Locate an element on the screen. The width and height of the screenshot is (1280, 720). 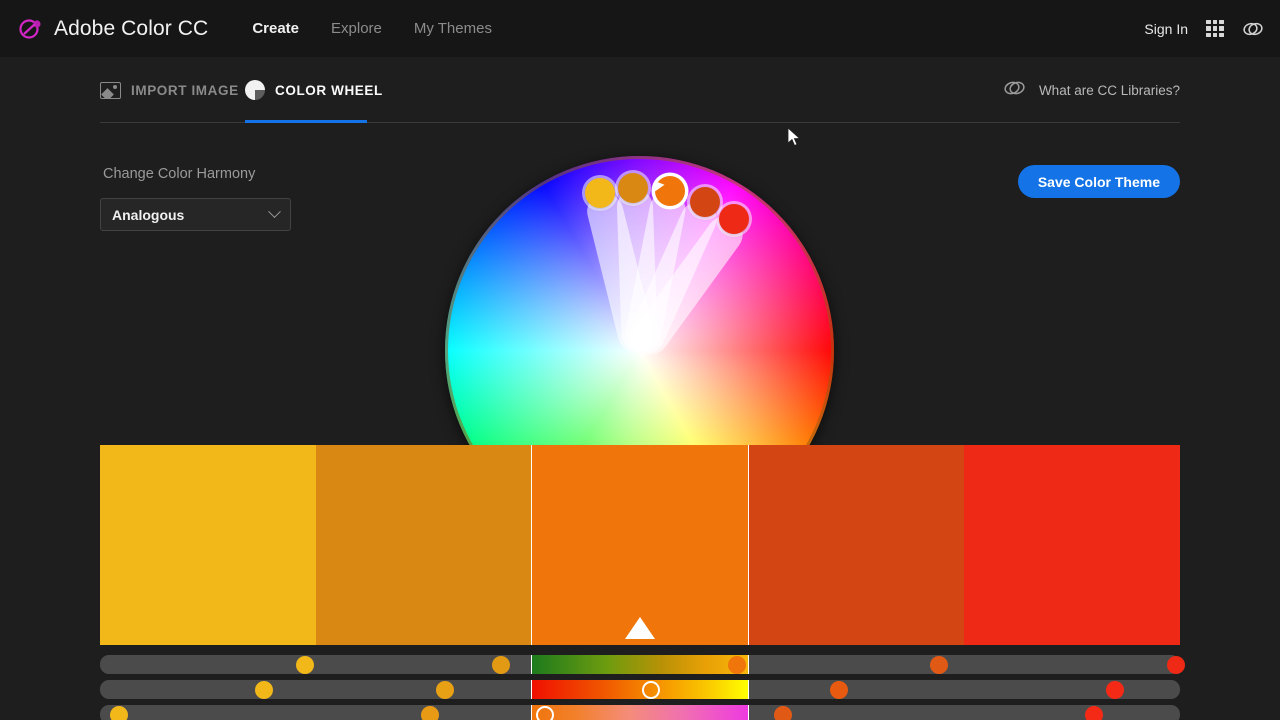
chevron-down-icon is located at coordinates (274, 212).